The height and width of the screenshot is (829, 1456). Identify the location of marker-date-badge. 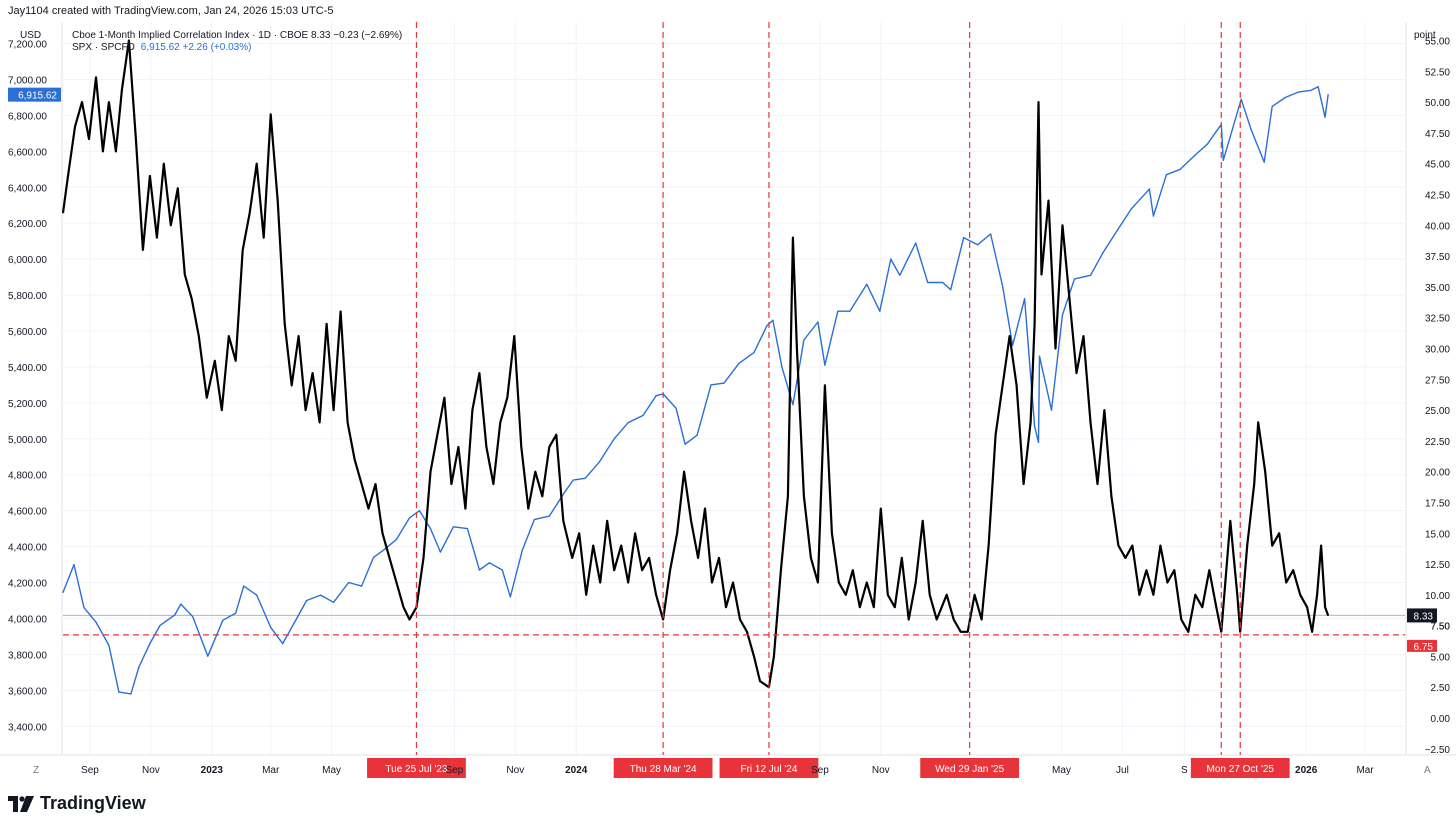
(663, 768).